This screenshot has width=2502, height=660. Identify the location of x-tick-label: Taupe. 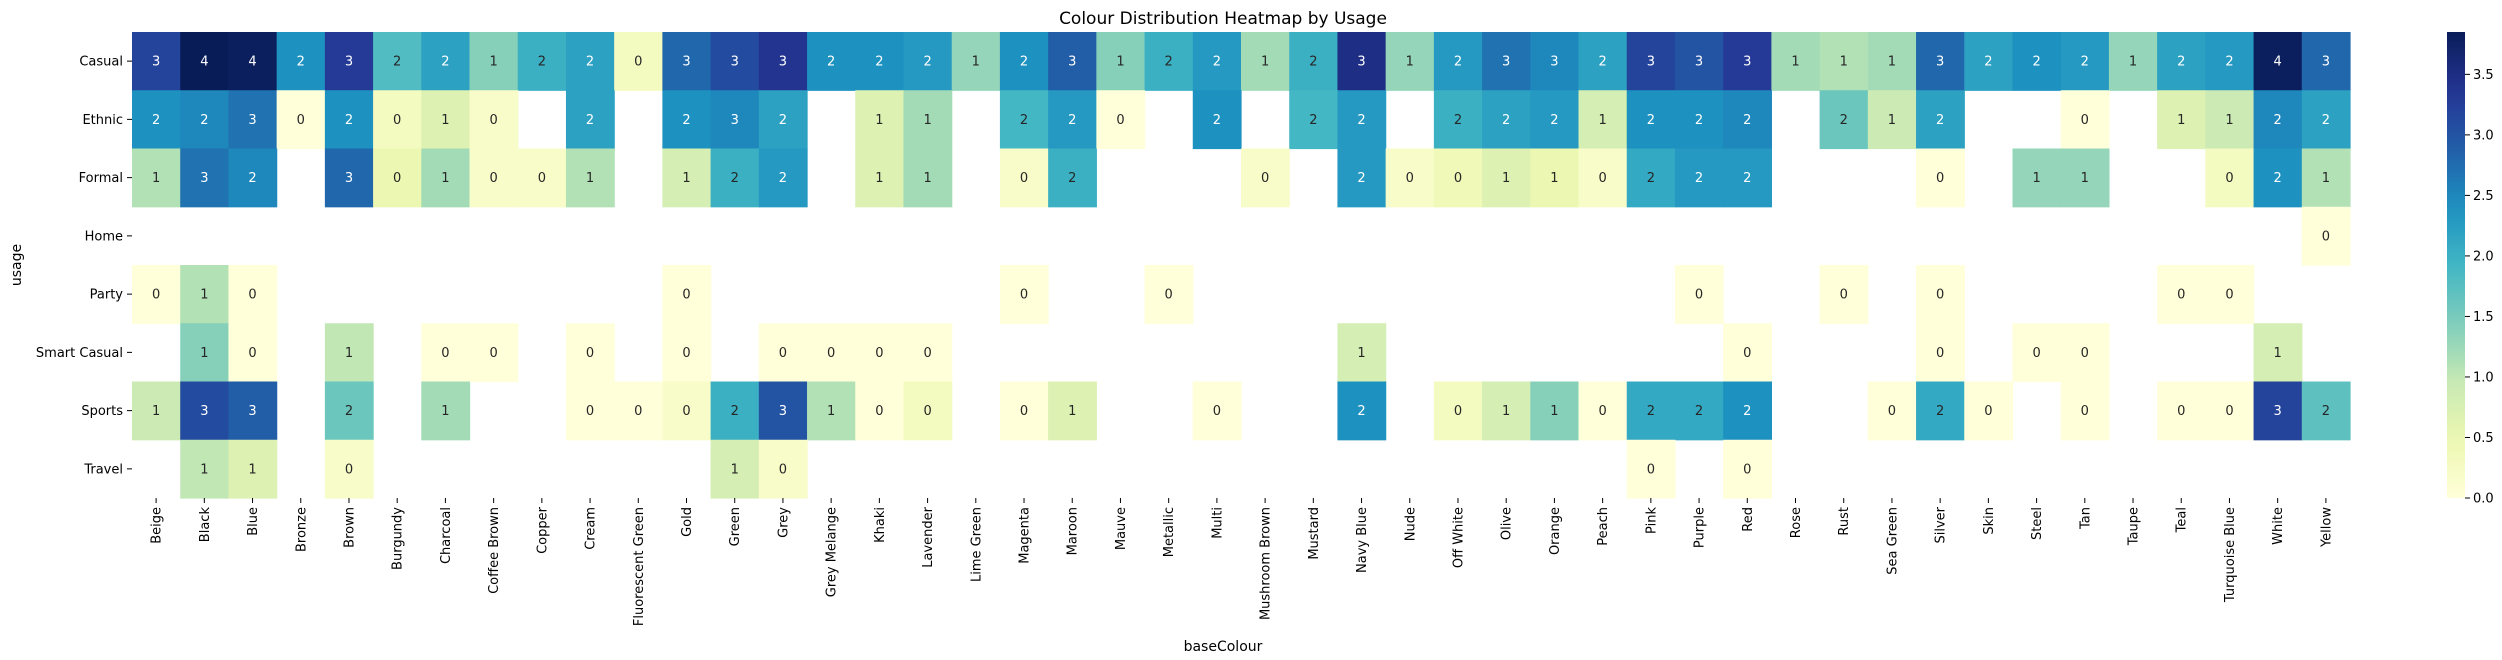
(2134, 526).